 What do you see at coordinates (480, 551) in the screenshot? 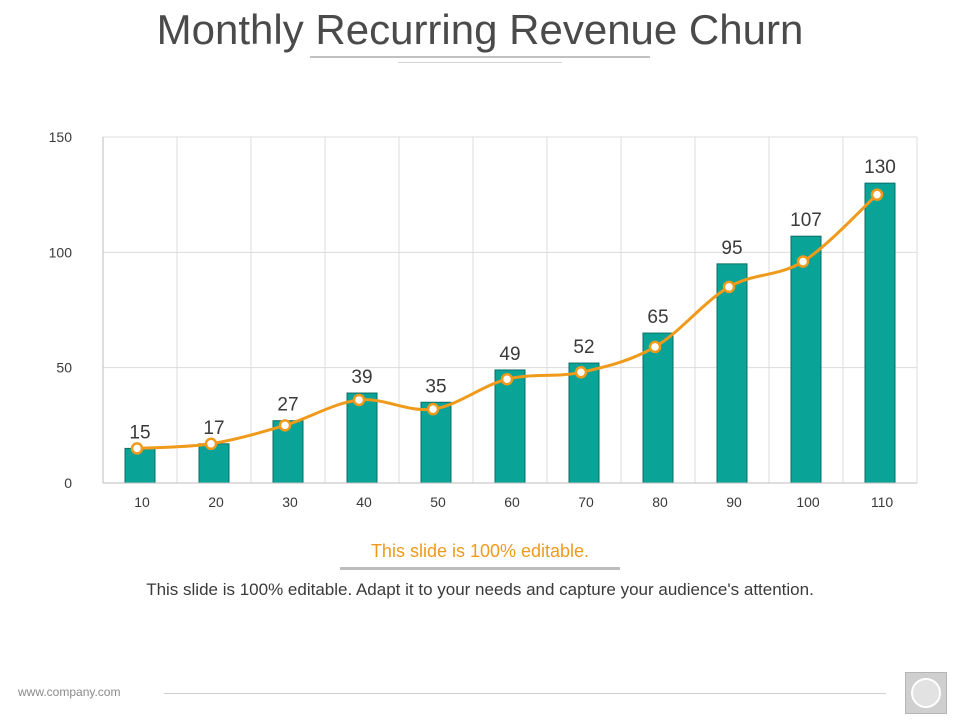
I see `subheading: This slide is 100% editable.` at bounding box center [480, 551].